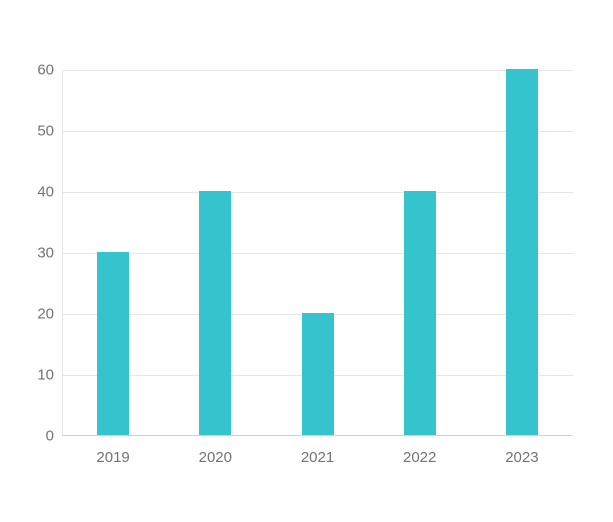 This screenshot has height=522, width=613. Describe the element at coordinates (45, 70) in the screenshot. I see `y-tick-label: 60` at that location.